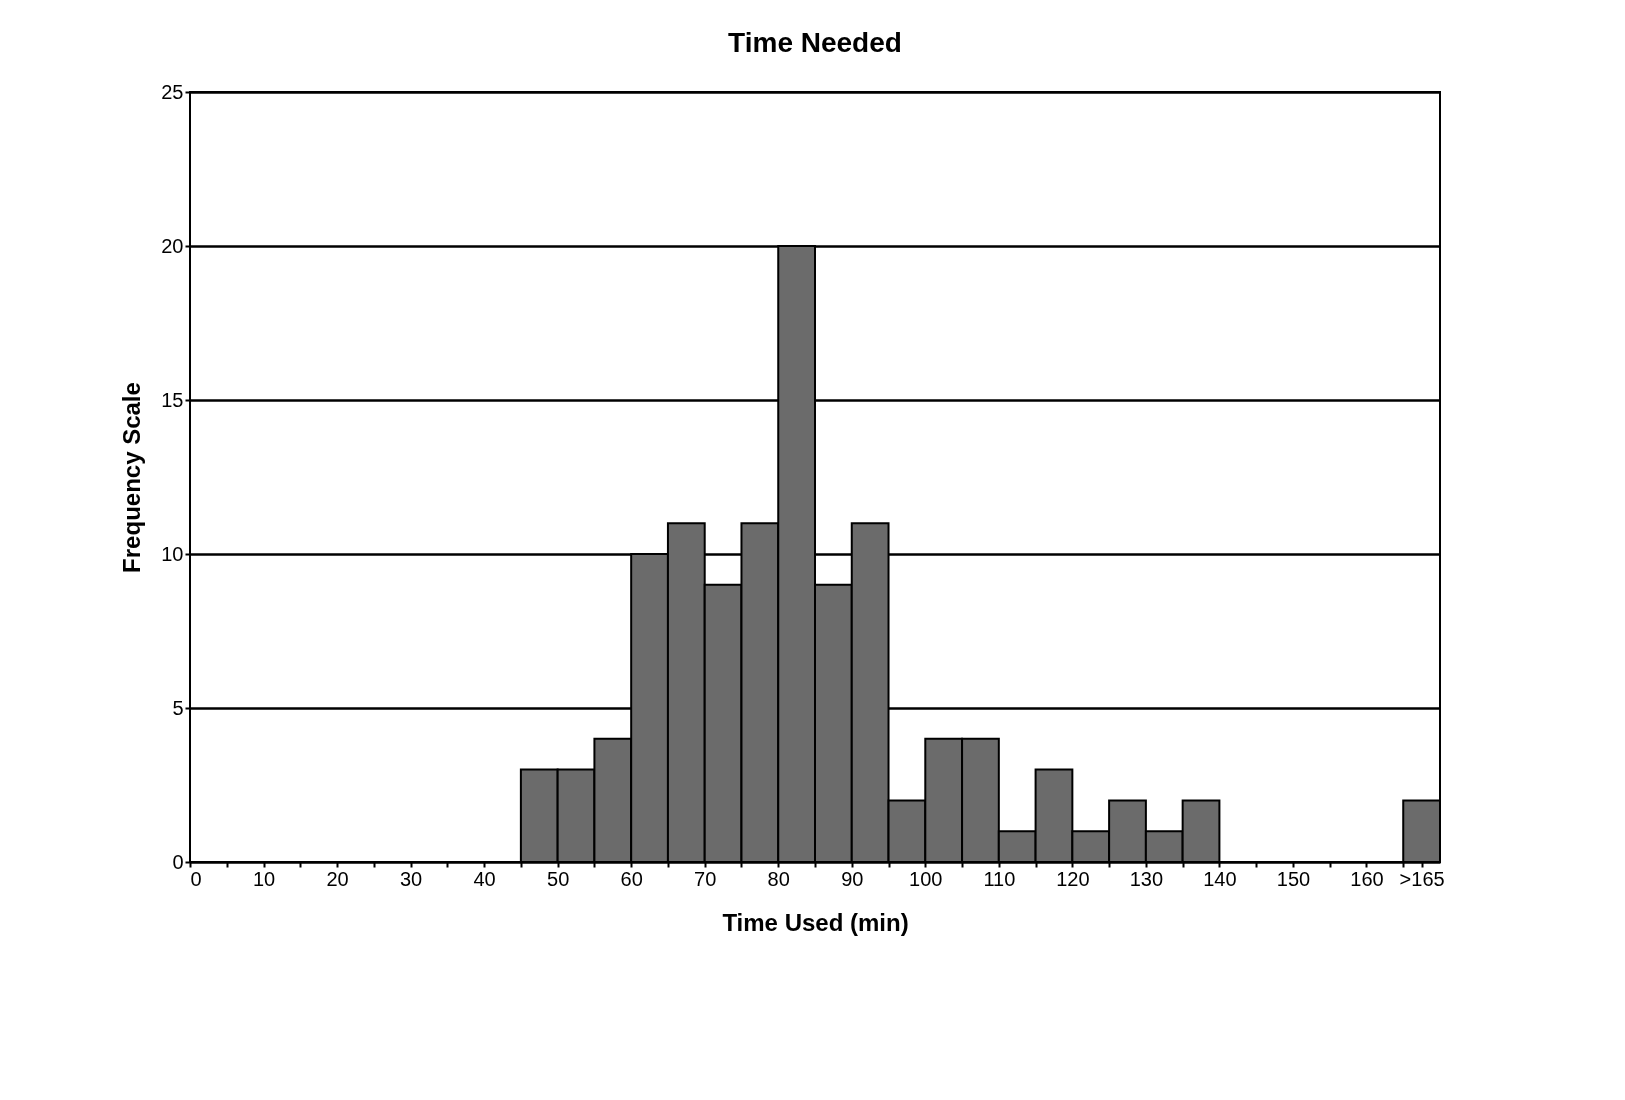 The height and width of the screenshot is (1100, 1625). What do you see at coordinates (337, 878) in the screenshot?
I see `x-tick-label: 20` at bounding box center [337, 878].